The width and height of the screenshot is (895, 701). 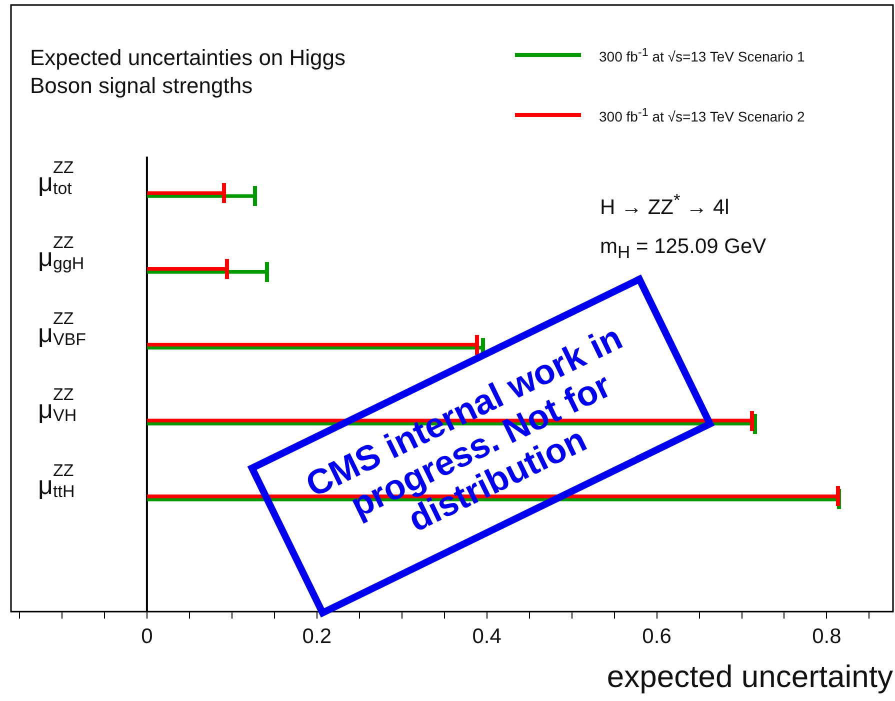 What do you see at coordinates (702, 55) in the screenshot?
I see `legend-label: 300 fb$^{-1}$ at √s=13 TeV Scenario 1` at bounding box center [702, 55].